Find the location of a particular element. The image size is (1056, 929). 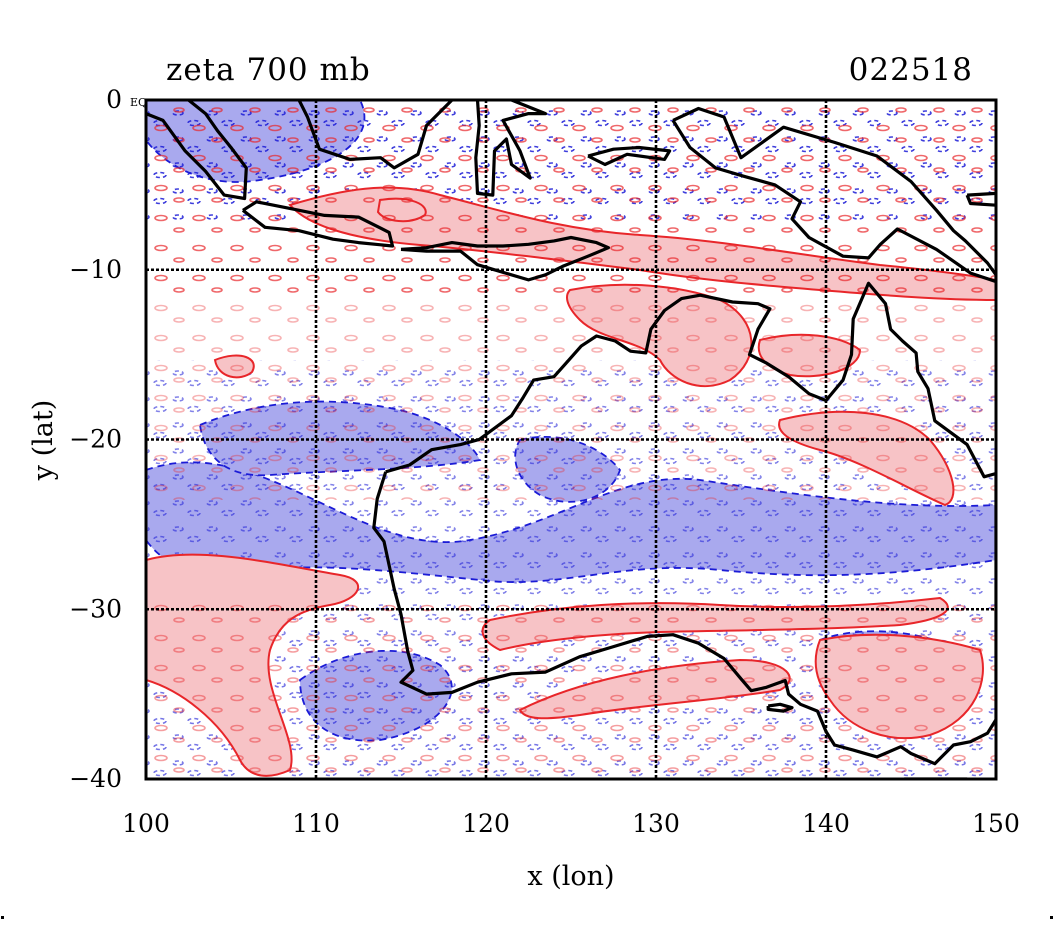

x-tick-label: 100 is located at coordinates (146, 823).